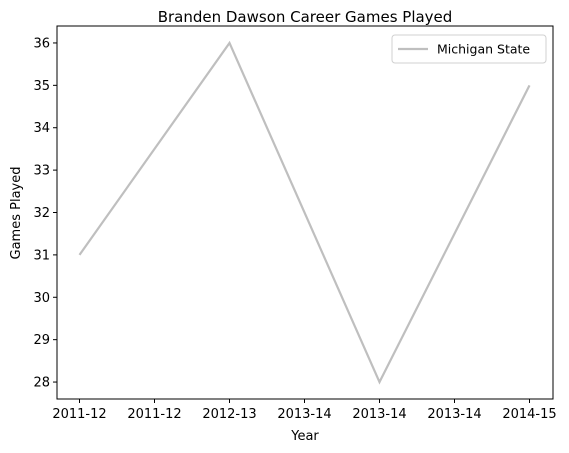 This screenshot has height=453, width=569. I want to click on y-axis: 28 29 30 31 32 33 34 35 36, so click(45, 213).